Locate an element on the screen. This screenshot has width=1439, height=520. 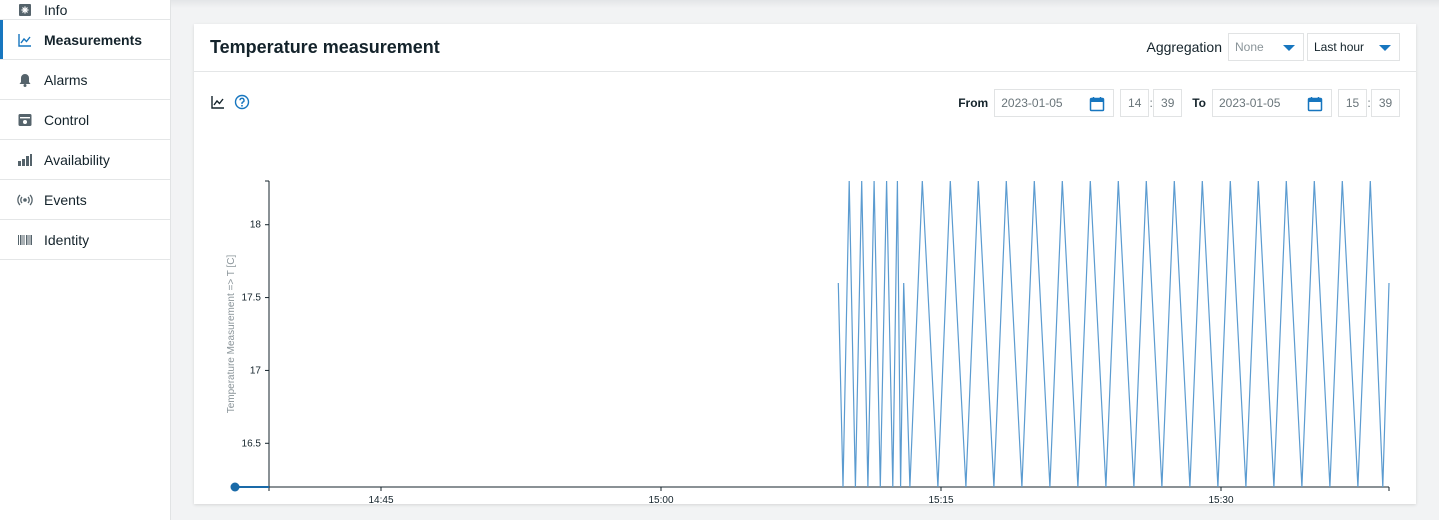
from-minute-input: 39 is located at coordinates (1168, 103).